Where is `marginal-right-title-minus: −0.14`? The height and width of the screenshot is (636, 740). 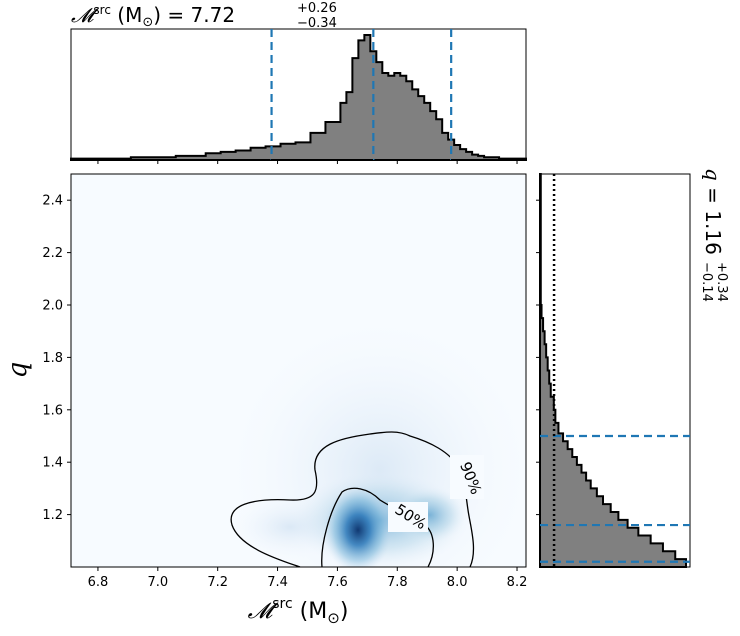
marginal-right-title-minus: −0.14 is located at coordinates (706, 282).